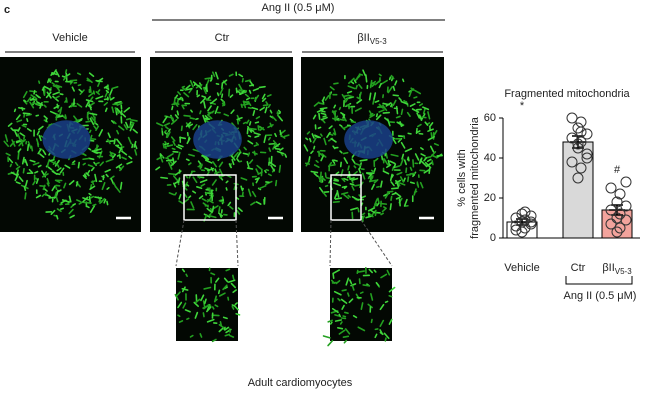 The width and height of the screenshot is (650, 393). What do you see at coordinates (363, 38) in the screenshot?
I see `inhibitor-text: βII` at bounding box center [363, 38].